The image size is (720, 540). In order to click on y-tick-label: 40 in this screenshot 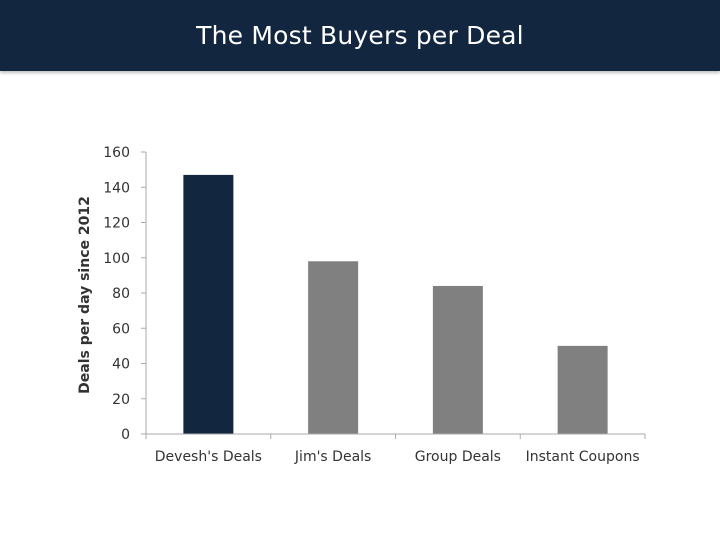, I will do `click(121, 365)`.